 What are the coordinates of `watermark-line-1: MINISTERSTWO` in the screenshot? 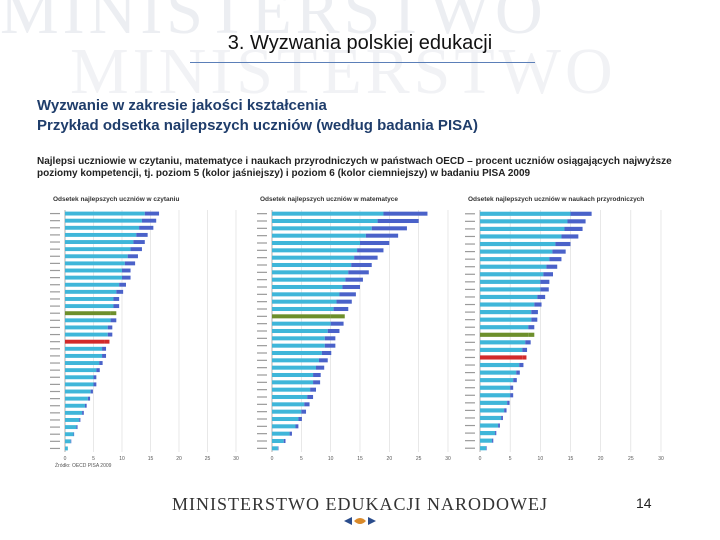 It's located at (273, 24).